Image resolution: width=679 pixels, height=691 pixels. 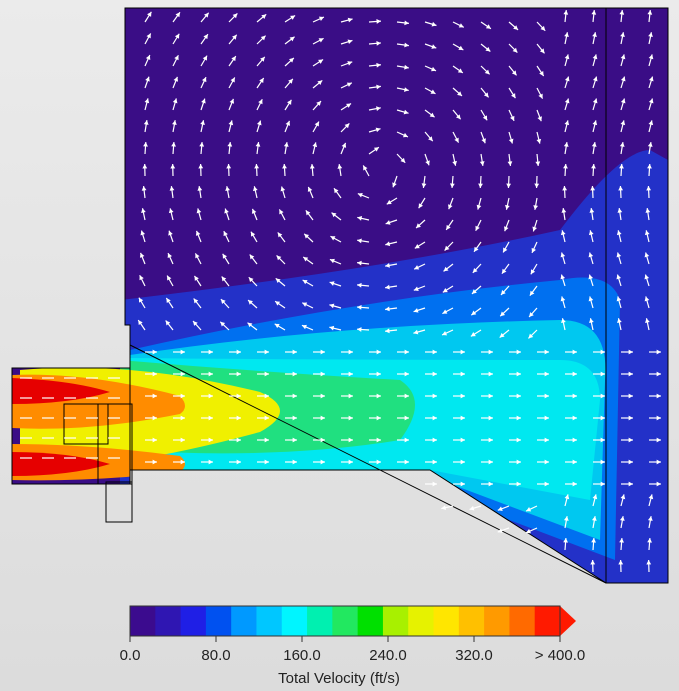 I want to click on legend-tick-0: 0.0, so click(x=130, y=655).